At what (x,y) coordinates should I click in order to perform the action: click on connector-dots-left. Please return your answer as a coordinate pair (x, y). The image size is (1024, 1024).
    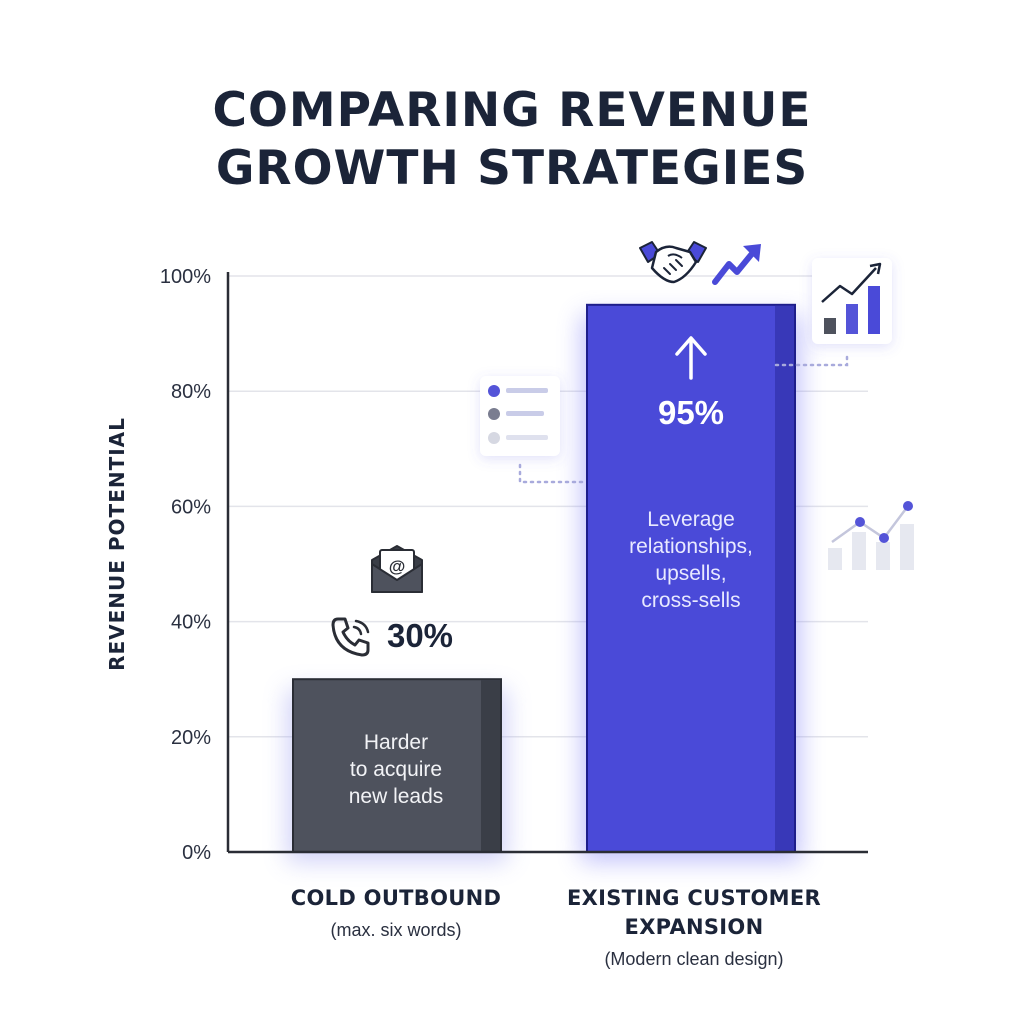
    Looking at the image, I should click on (551, 473).